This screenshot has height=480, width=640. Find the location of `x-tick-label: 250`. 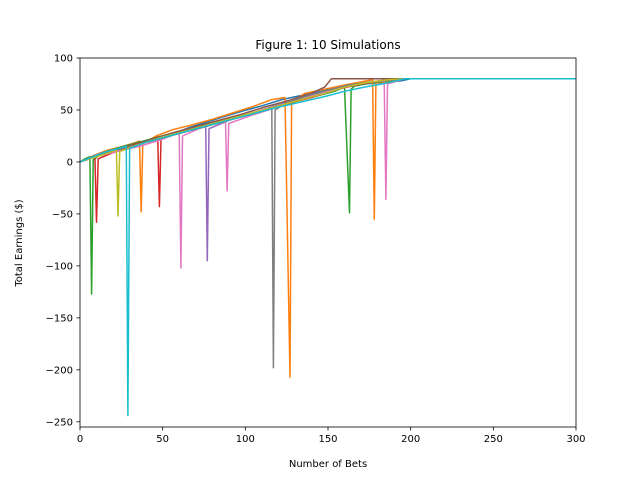

x-tick-label: 250 is located at coordinates (493, 439).